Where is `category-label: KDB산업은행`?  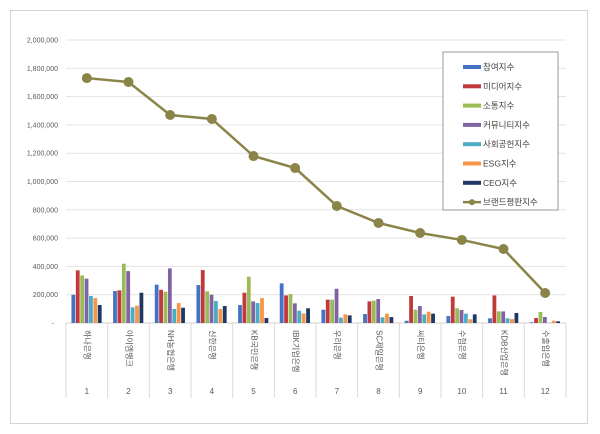
category-label: KDB산업은행 is located at coordinates (504, 353).